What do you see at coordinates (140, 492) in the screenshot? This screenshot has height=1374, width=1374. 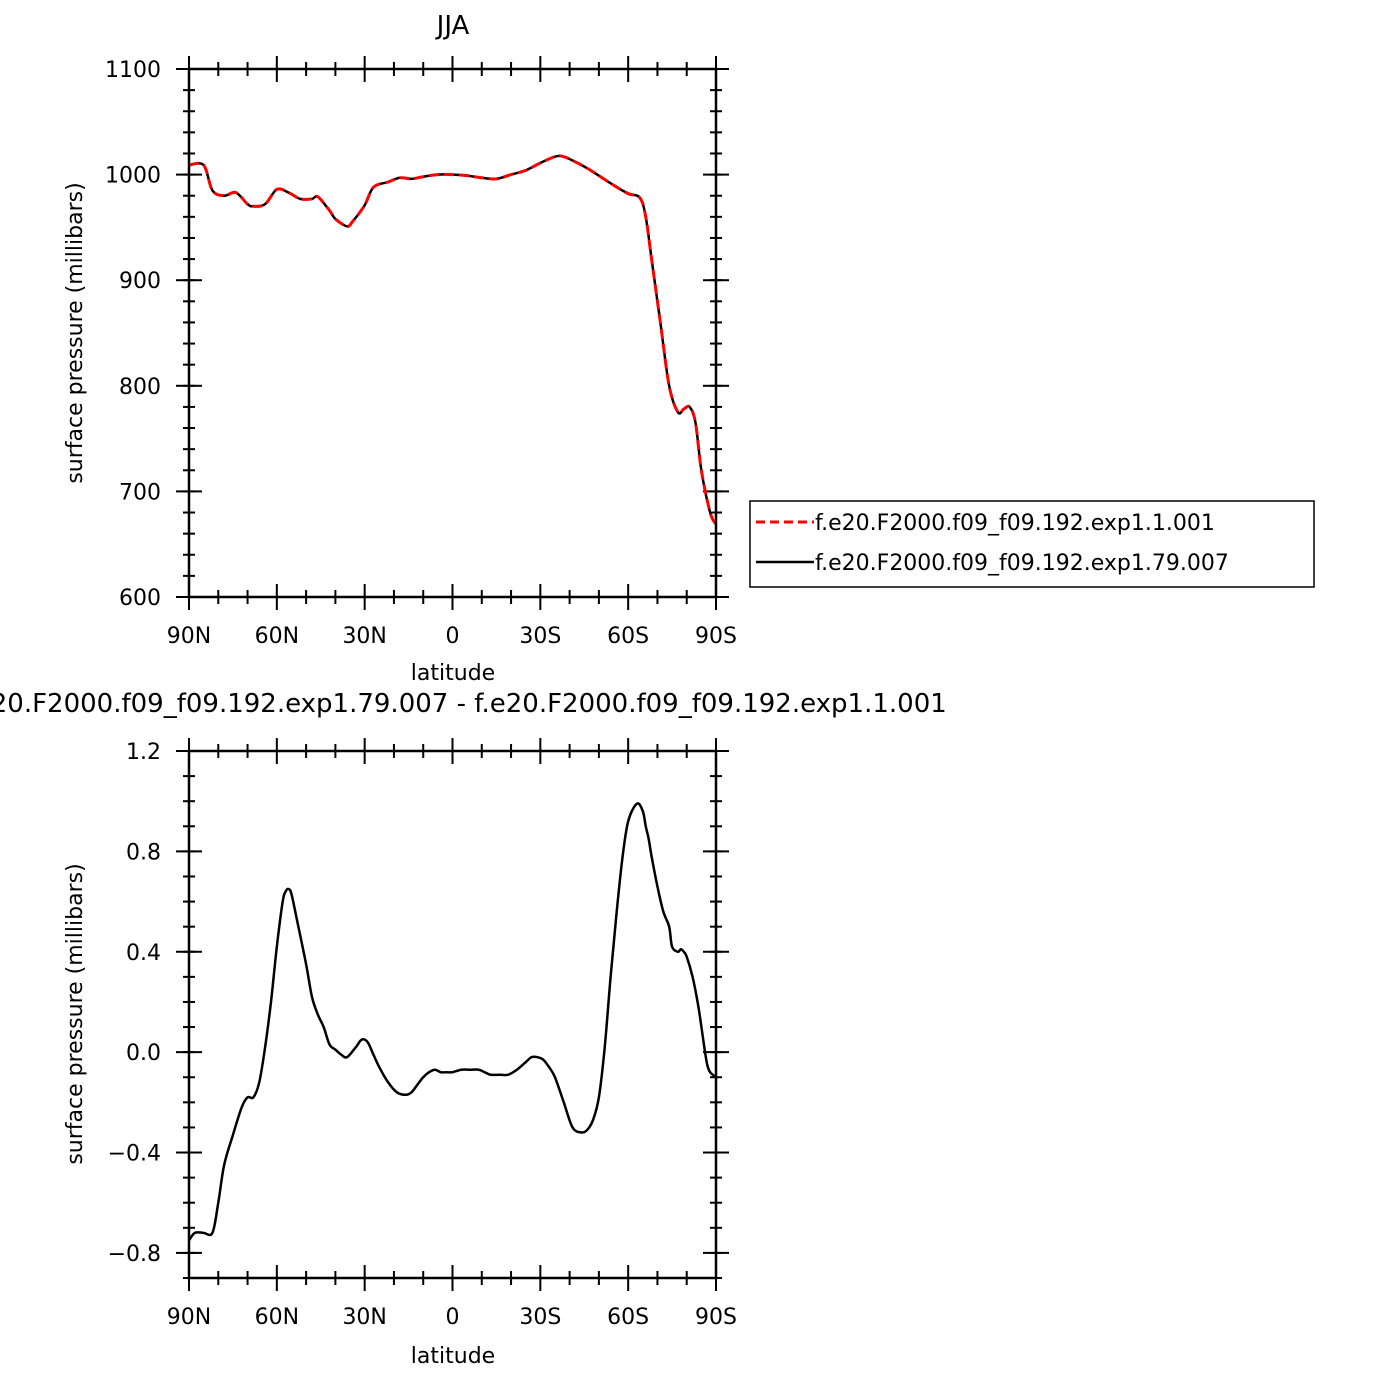 I see `y-tick-label: 700` at bounding box center [140, 492].